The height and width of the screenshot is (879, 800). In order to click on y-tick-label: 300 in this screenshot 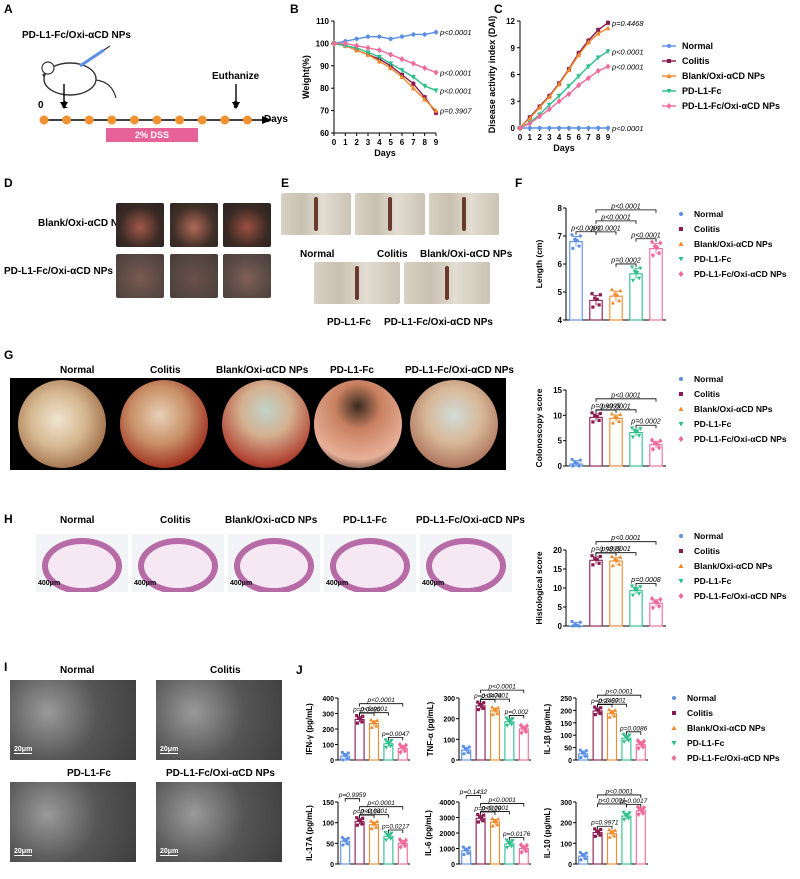, I will do `click(449, 699)`.